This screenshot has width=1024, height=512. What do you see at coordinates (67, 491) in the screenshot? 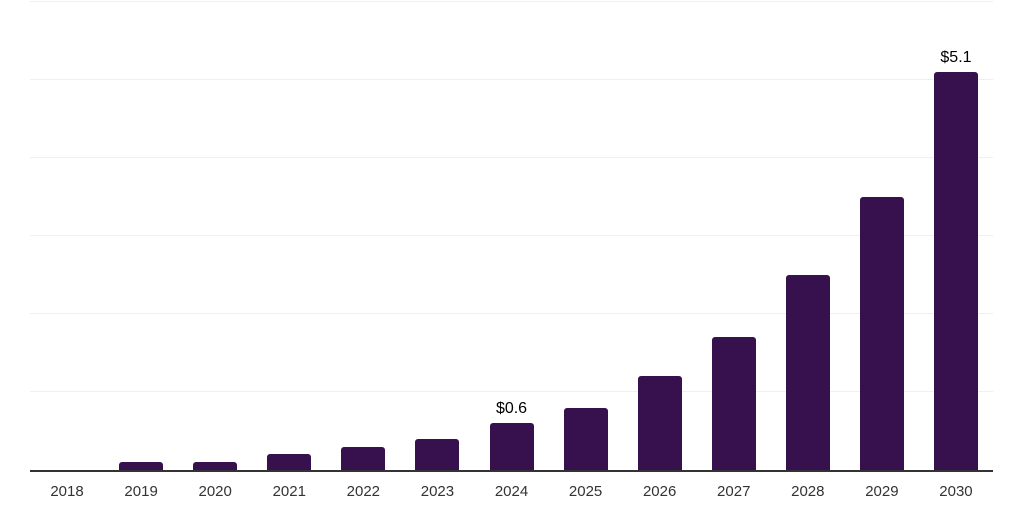
I see `x-tick-2018: 2018` at bounding box center [67, 491].